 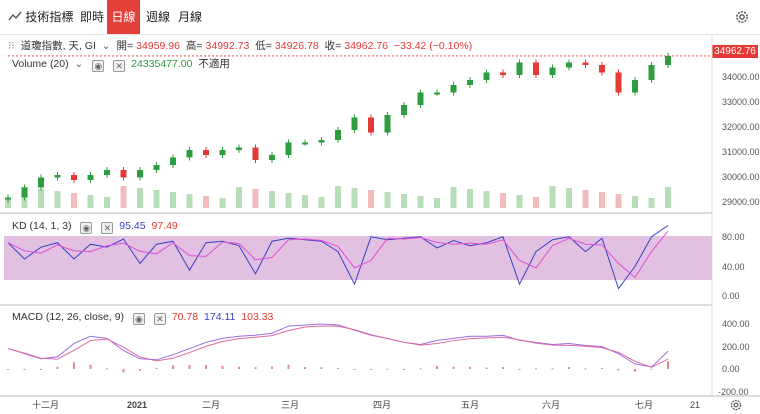 I want to click on kd-tick: 40.00, so click(x=733, y=267).